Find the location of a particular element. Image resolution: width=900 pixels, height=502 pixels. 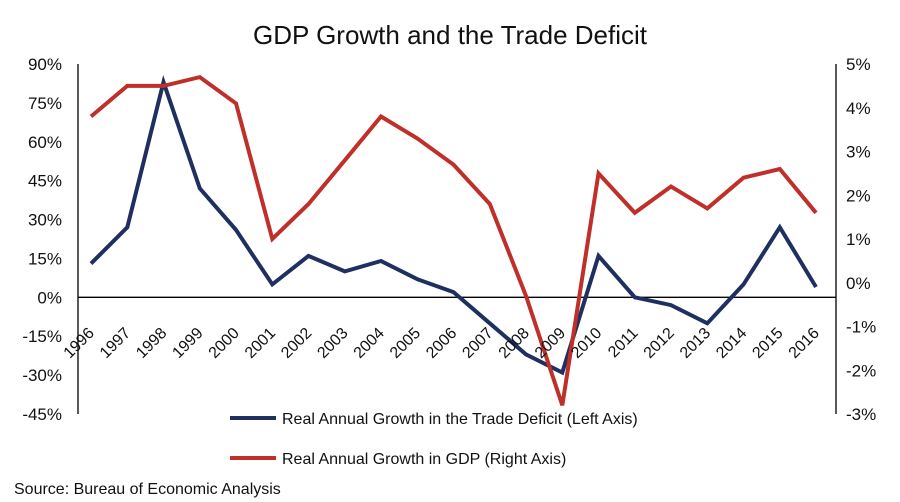

left-tick-label: 15% is located at coordinates (45, 258).